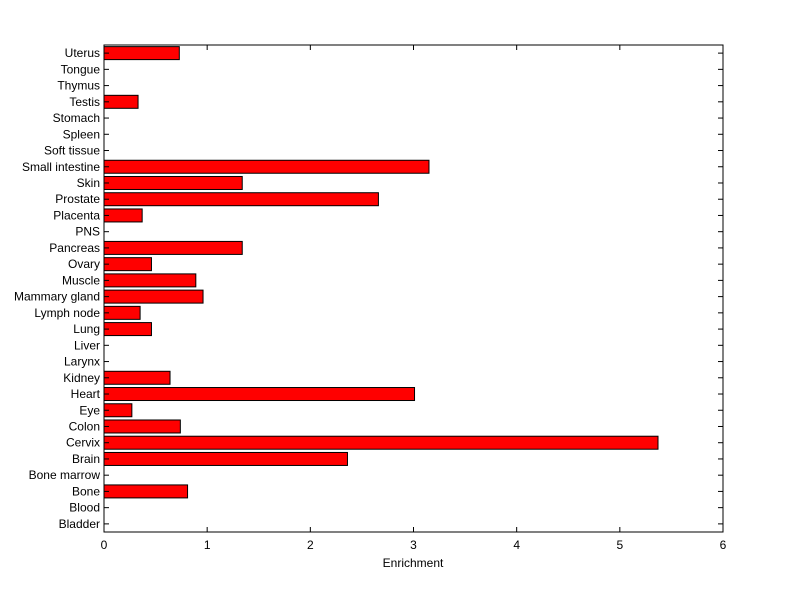  Describe the element at coordinates (61, 167) in the screenshot. I see `y-tick-label: Small intestine` at that location.